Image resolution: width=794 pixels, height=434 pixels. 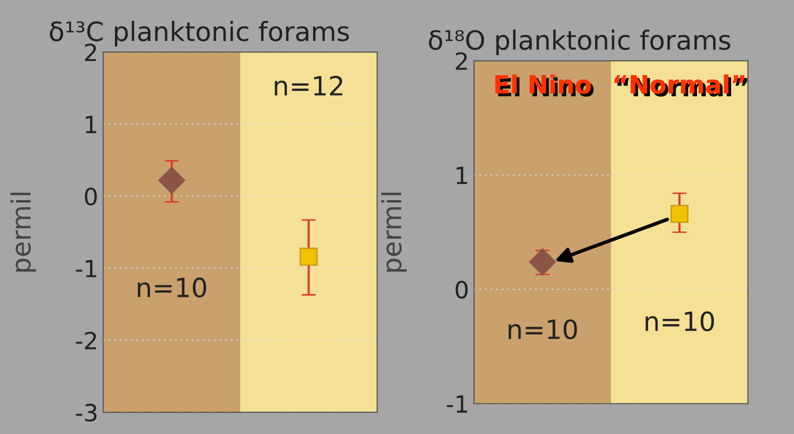 I want to click on x-tick-label: “Normal”, so click(x=681, y=85).